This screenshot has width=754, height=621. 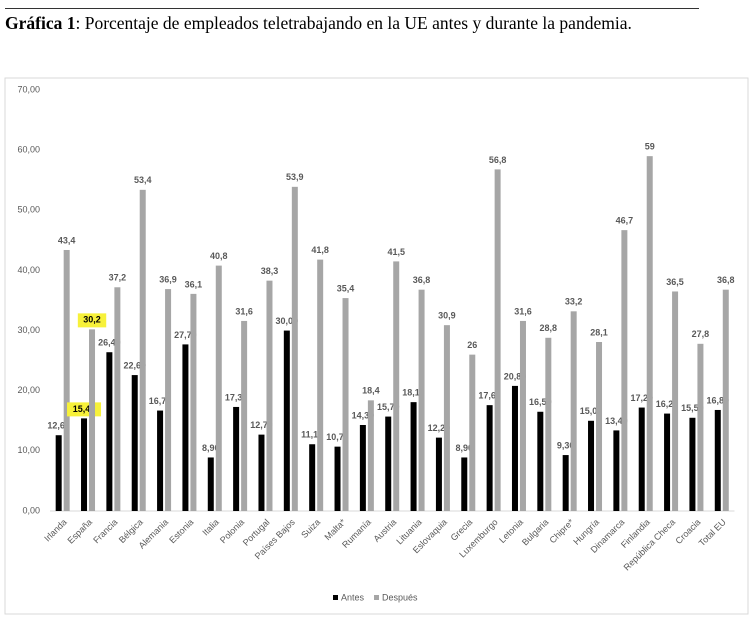 I want to click on x-tick-label: Bulgaria, so click(x=535, y=532).